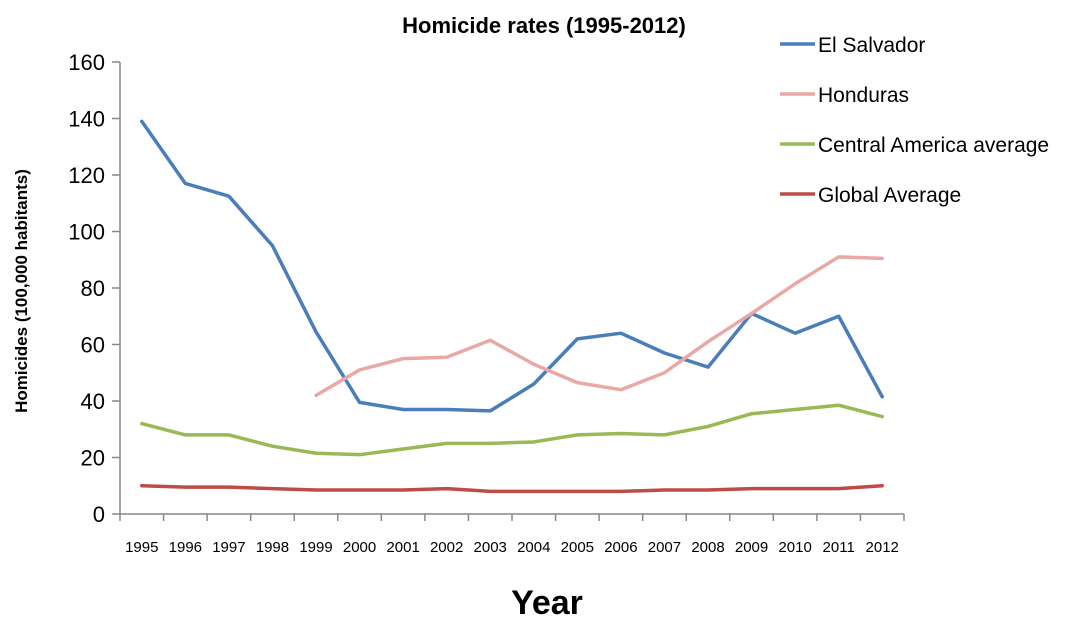  Describe the element at coordinates (446, 547) in the screenshot. I see `x-tick-label: 2002` at that location.